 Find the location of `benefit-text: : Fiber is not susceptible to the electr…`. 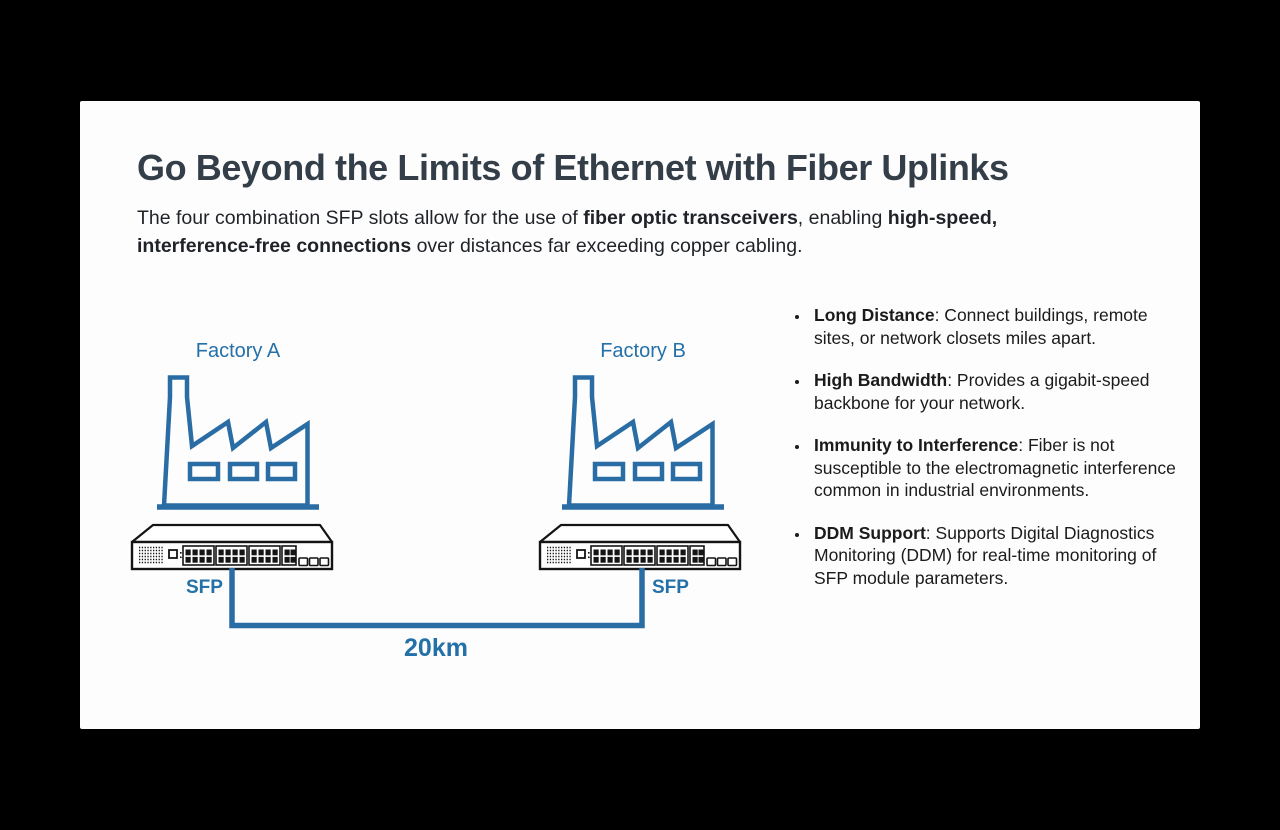

benefit-text: : Fiber is not susceptible to the electr… is located at coordinates (995, 467).